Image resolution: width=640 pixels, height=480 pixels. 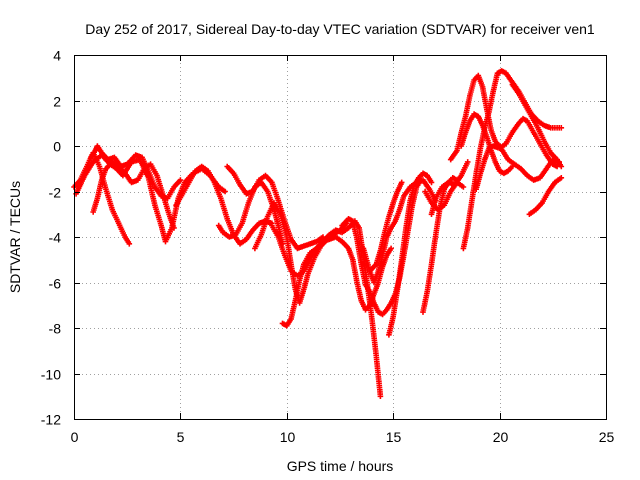 I want to click on y-tick-label: -12, so click(x=51, y=420).